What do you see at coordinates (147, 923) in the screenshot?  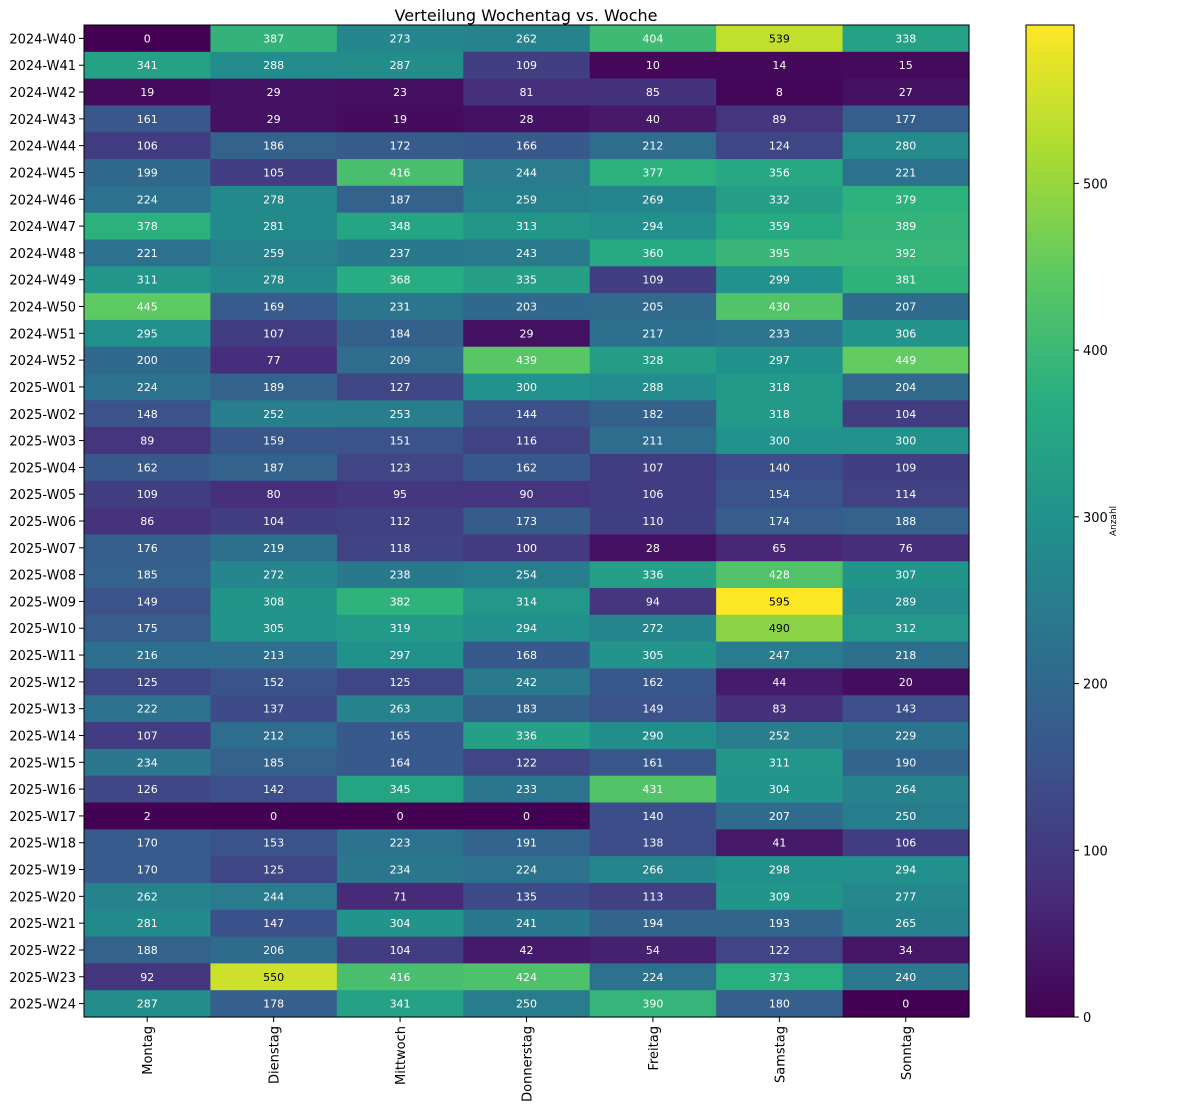 I see `cell-value-label: 281` at bounding box center [147, 923].